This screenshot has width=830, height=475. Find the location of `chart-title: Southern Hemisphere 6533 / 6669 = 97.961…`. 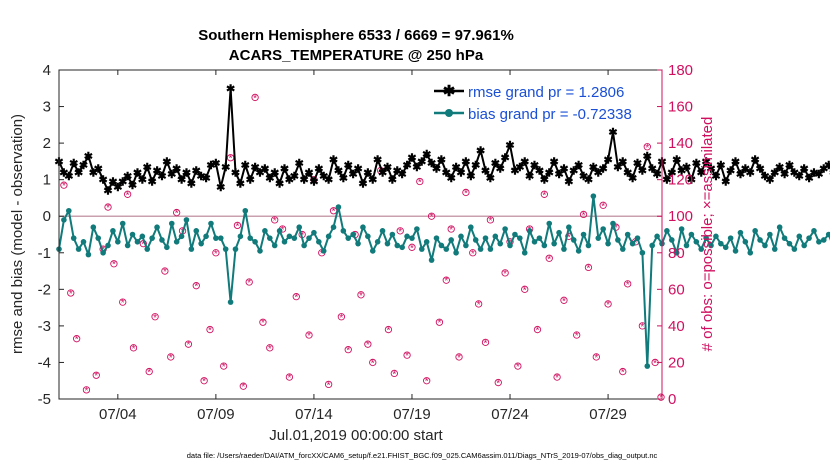

chart-title: Southern Hemisphere 6533 / 6669 = 97.961… is located at coordinates (356, 35).